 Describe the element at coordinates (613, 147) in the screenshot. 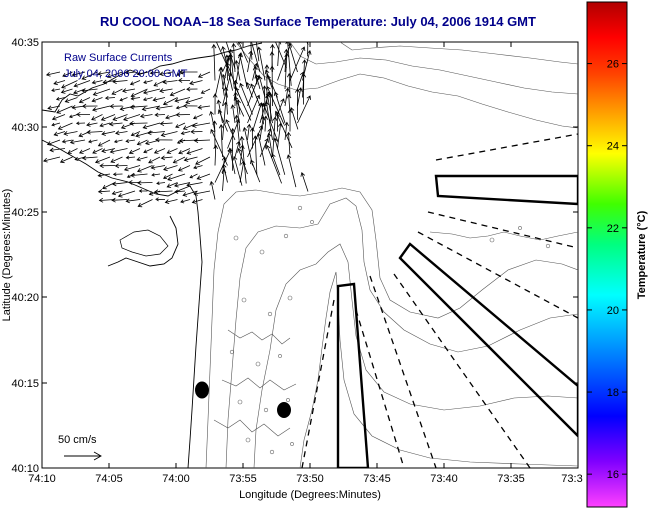

I see `colorbar-tick-label: 24` at that location.